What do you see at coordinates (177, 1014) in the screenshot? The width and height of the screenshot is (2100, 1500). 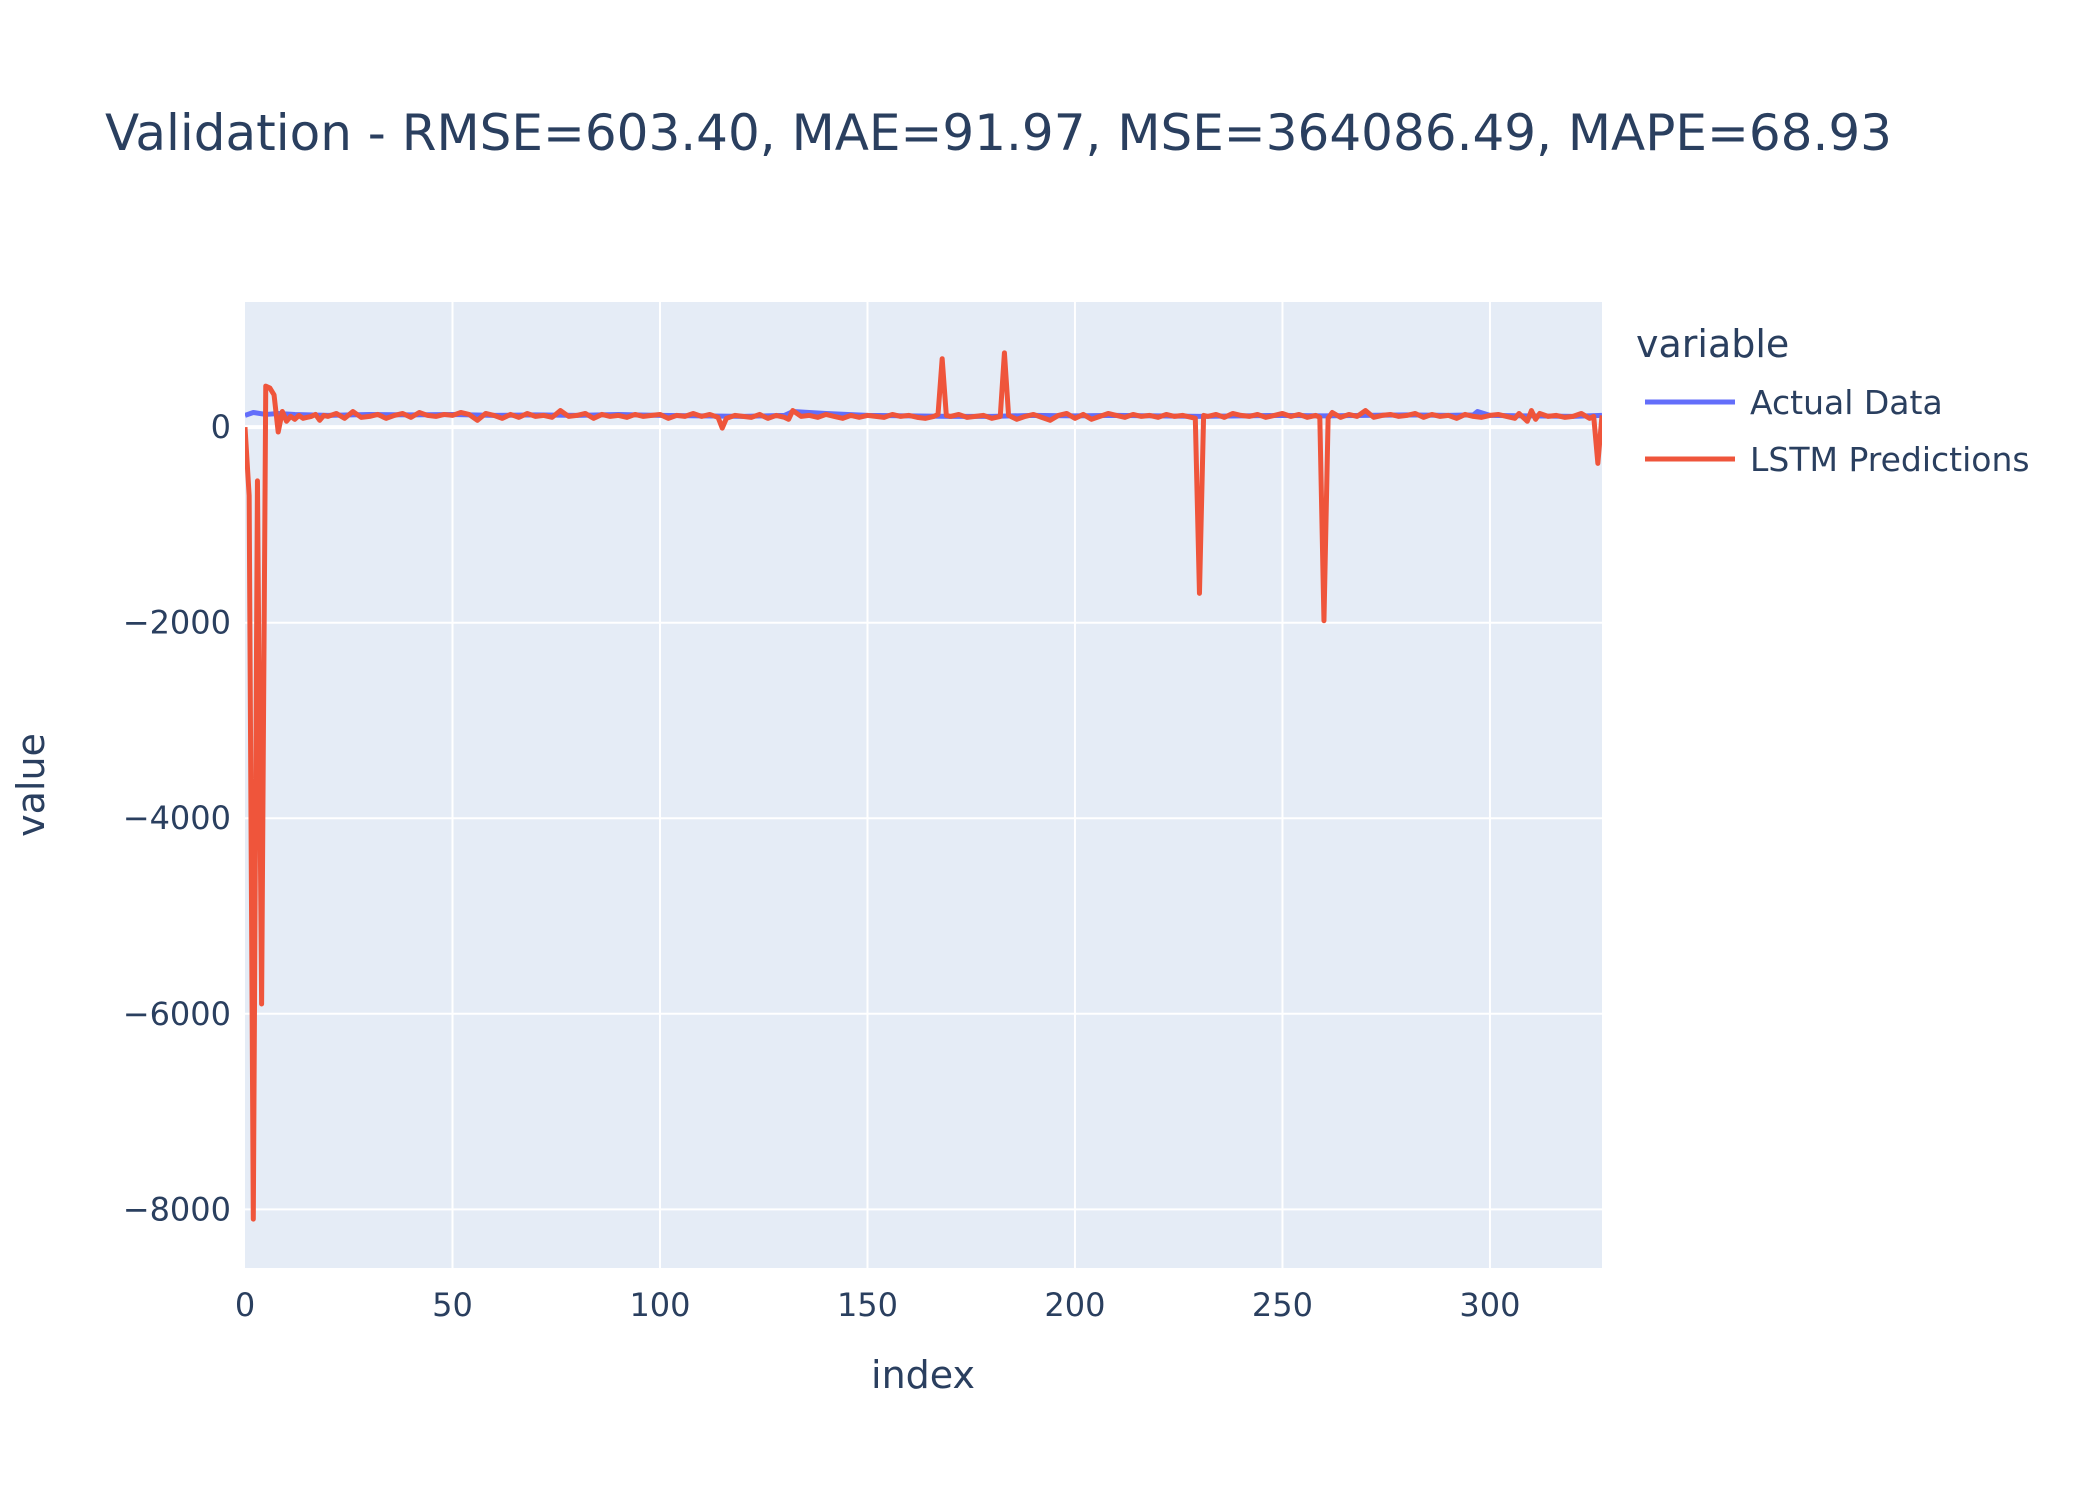 I see `y-tick-label: −6000` at bounding box center [177, 1014].